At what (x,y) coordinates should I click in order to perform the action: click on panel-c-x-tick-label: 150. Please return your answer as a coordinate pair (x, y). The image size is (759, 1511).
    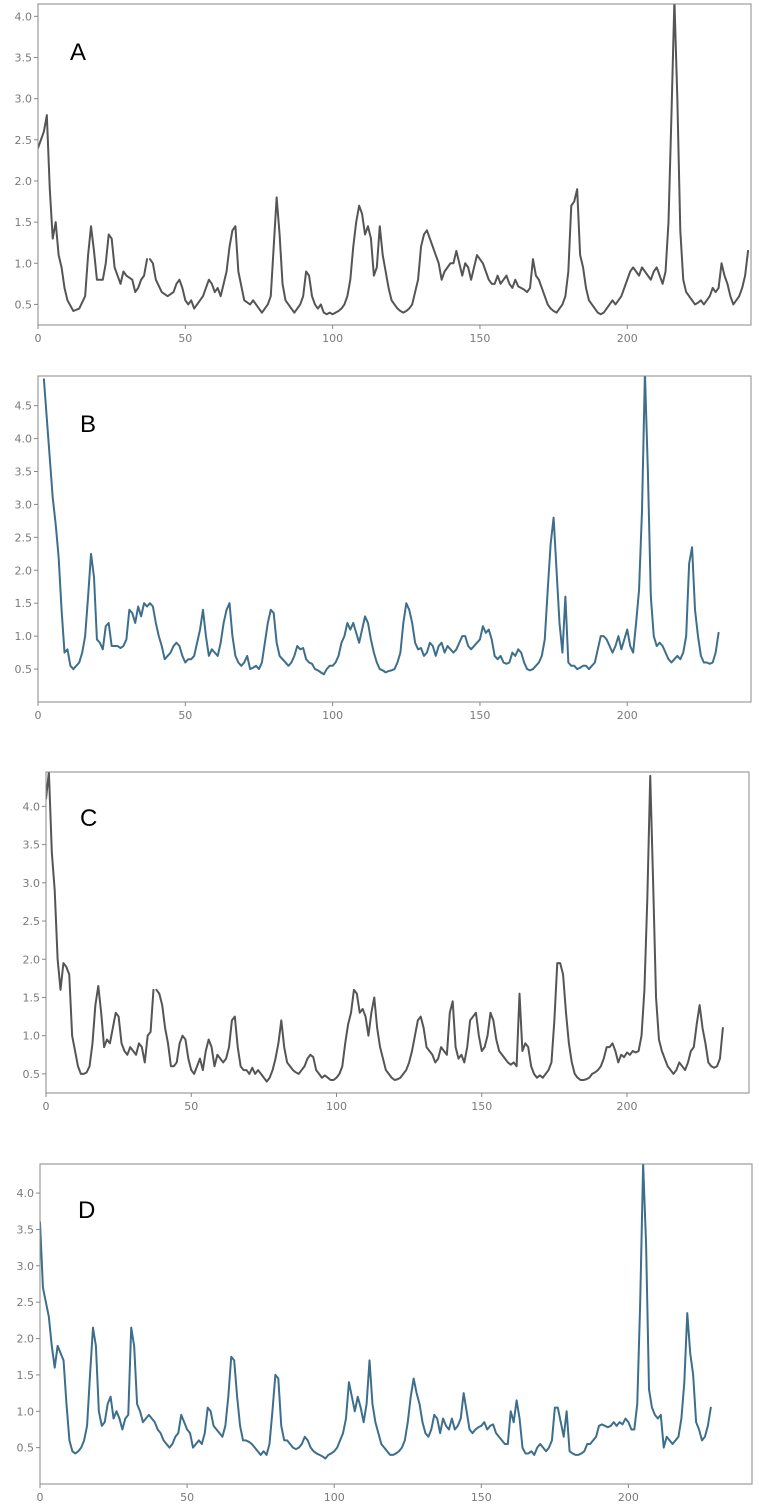
    Looking at the image, I should click on (481, 1106).